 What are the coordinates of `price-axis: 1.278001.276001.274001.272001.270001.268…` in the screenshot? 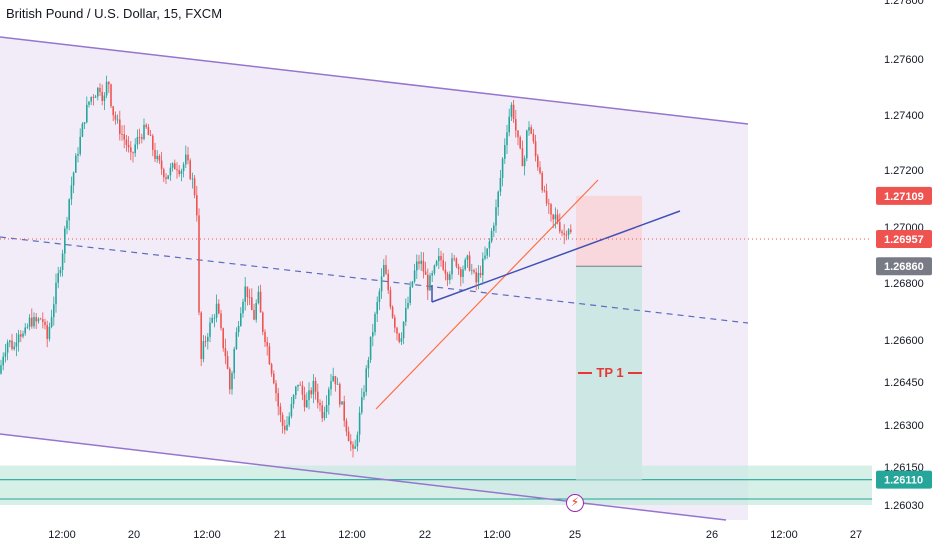 It's located at (904, 256).